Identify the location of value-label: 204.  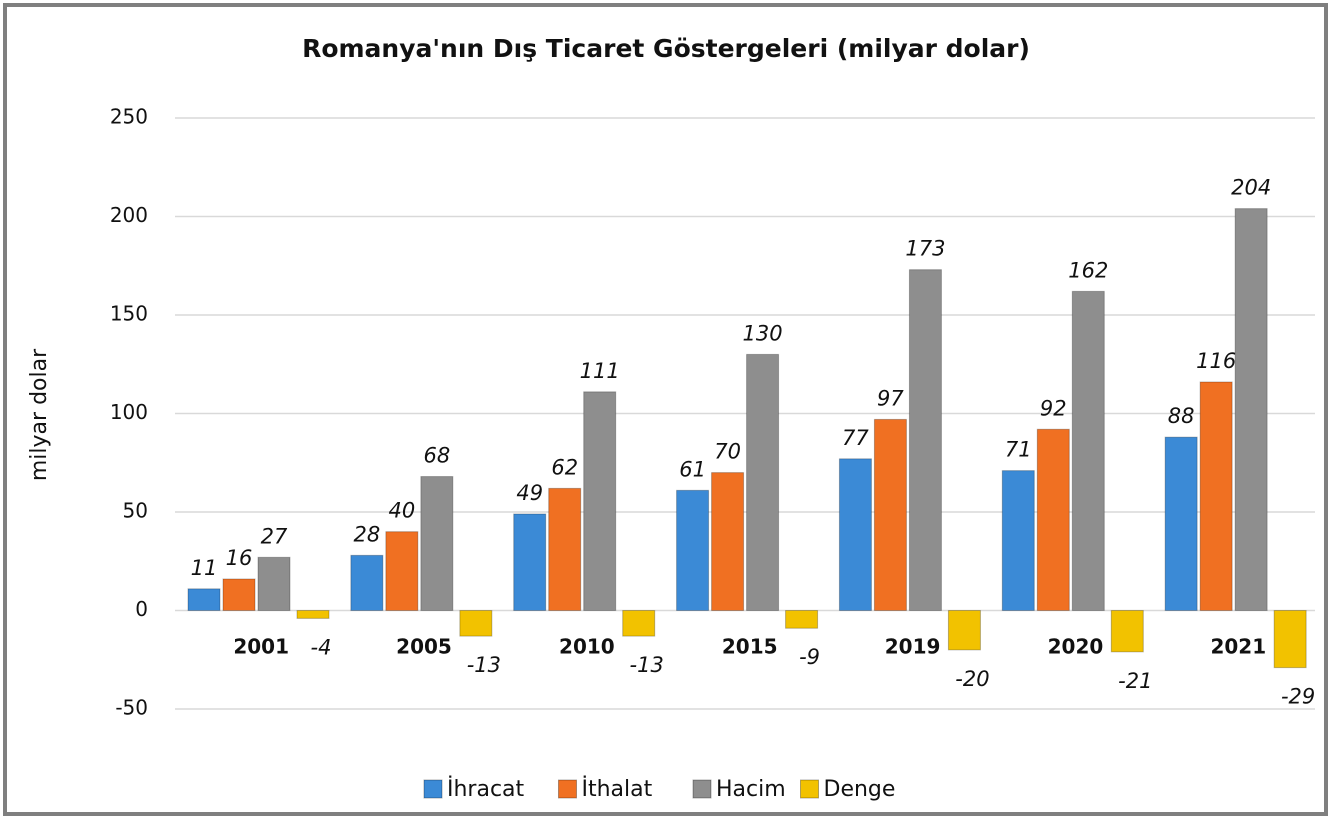
(1251, 188).